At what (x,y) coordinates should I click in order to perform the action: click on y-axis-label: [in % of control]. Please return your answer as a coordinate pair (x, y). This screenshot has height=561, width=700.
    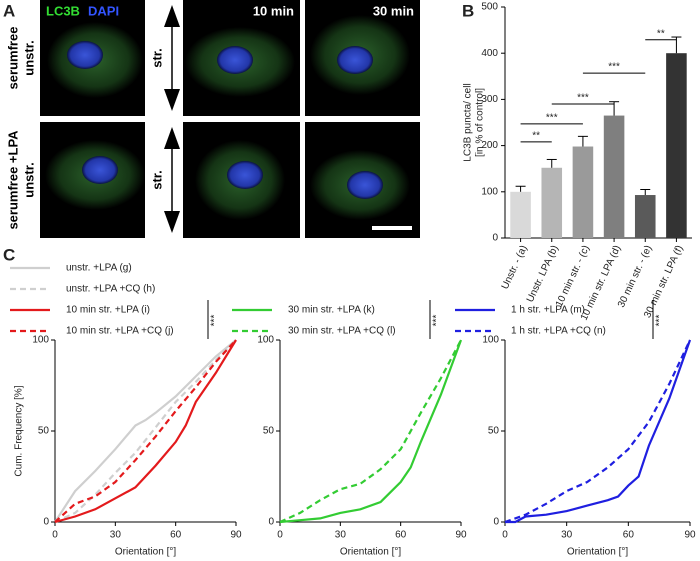
    Looking at the image, I should click on (480, 122).